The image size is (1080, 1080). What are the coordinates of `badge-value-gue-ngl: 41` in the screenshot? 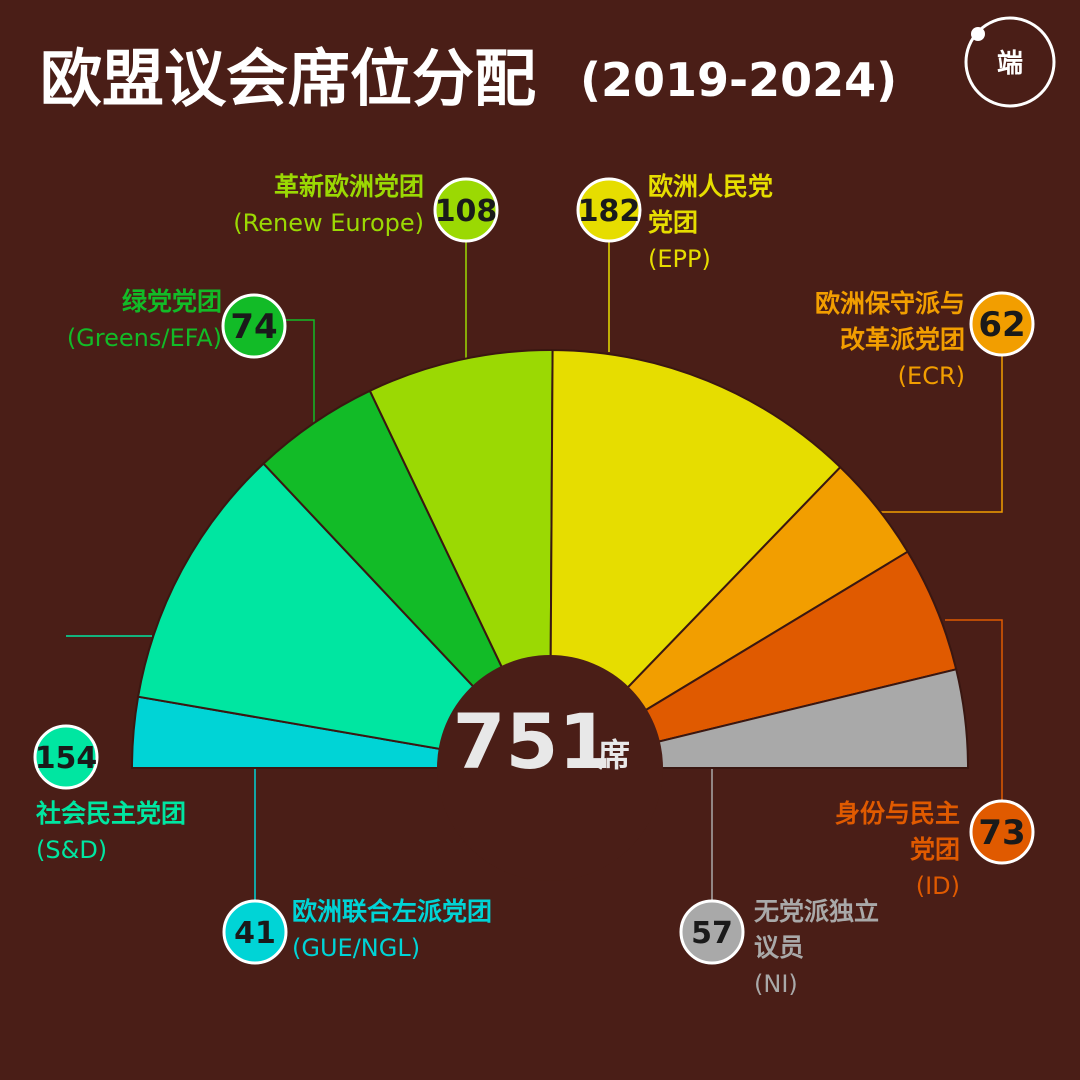 It's located at (255, 933).